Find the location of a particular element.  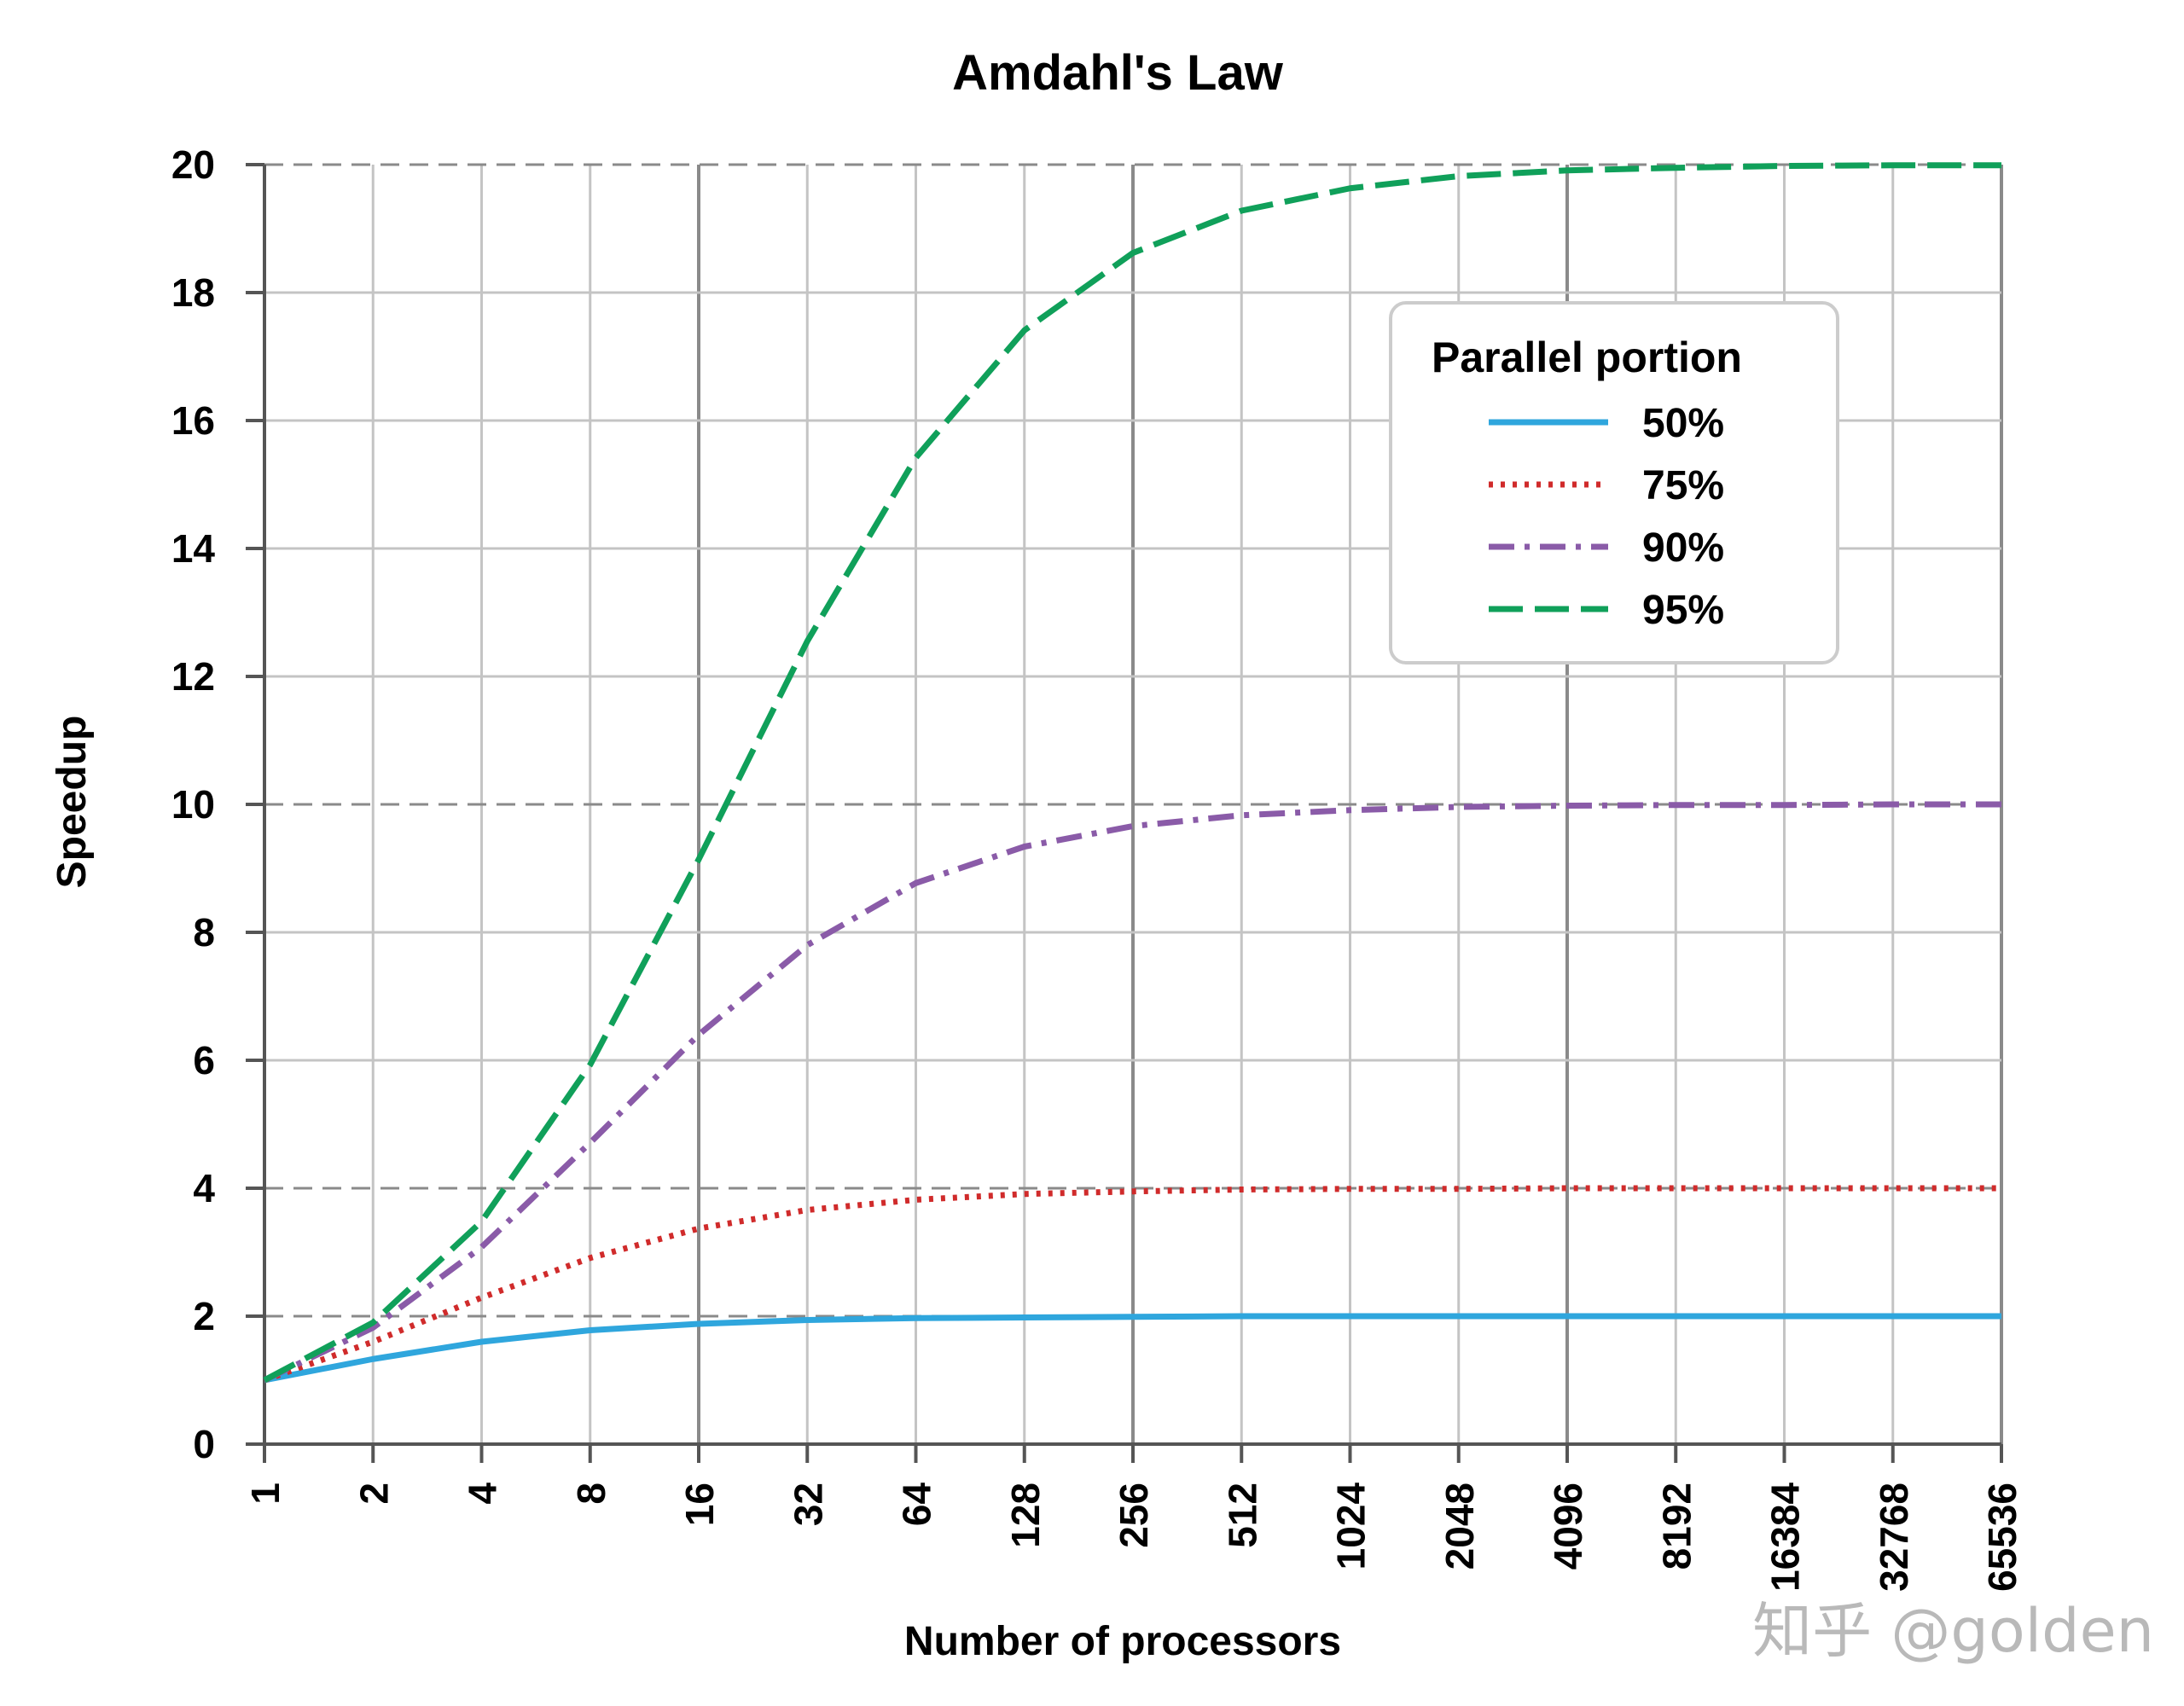

y-tick-label: 6 is located at coordinates (204, 1060).